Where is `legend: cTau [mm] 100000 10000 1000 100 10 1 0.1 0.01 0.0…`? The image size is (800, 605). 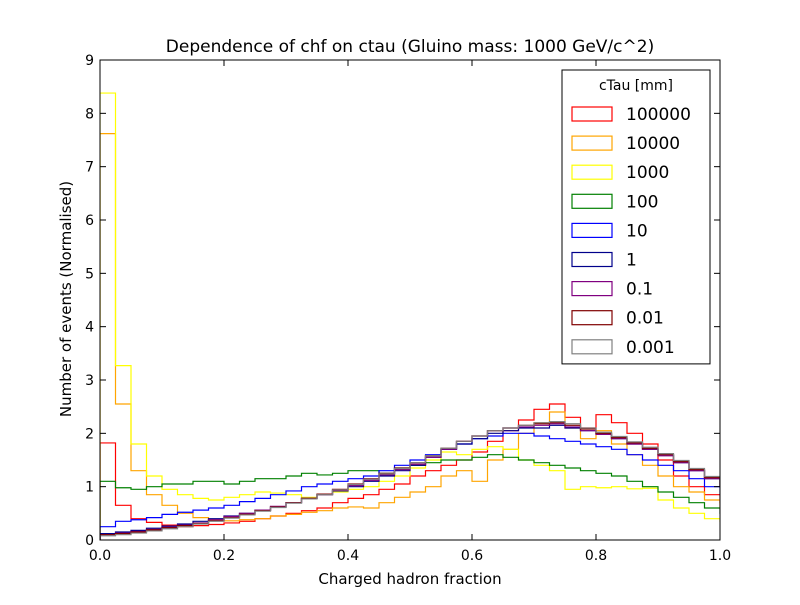 legend: cTau [mm] 100000 10000 1000 100 10 1 0.1 0.01 0.0… is located at coordinates (636, 217).